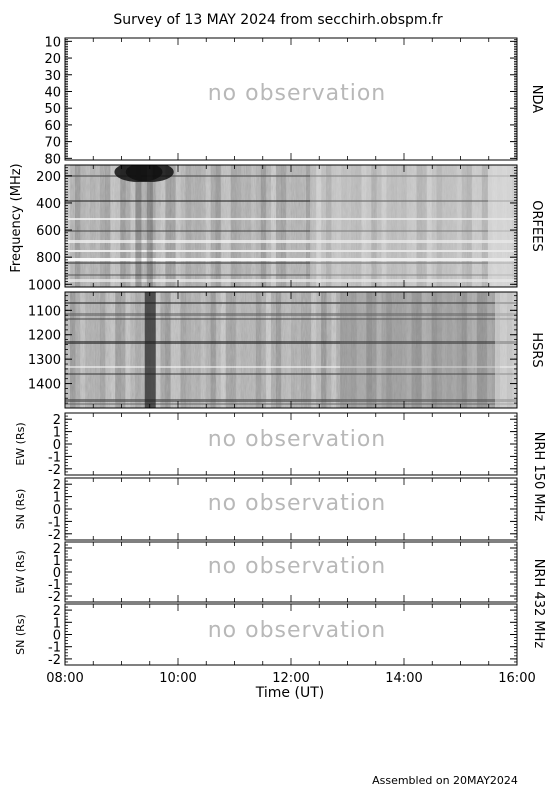 This screenshot has width=550, height=800. I want to click on nrh432sn-ytick-label: -1, so click(54, 648).